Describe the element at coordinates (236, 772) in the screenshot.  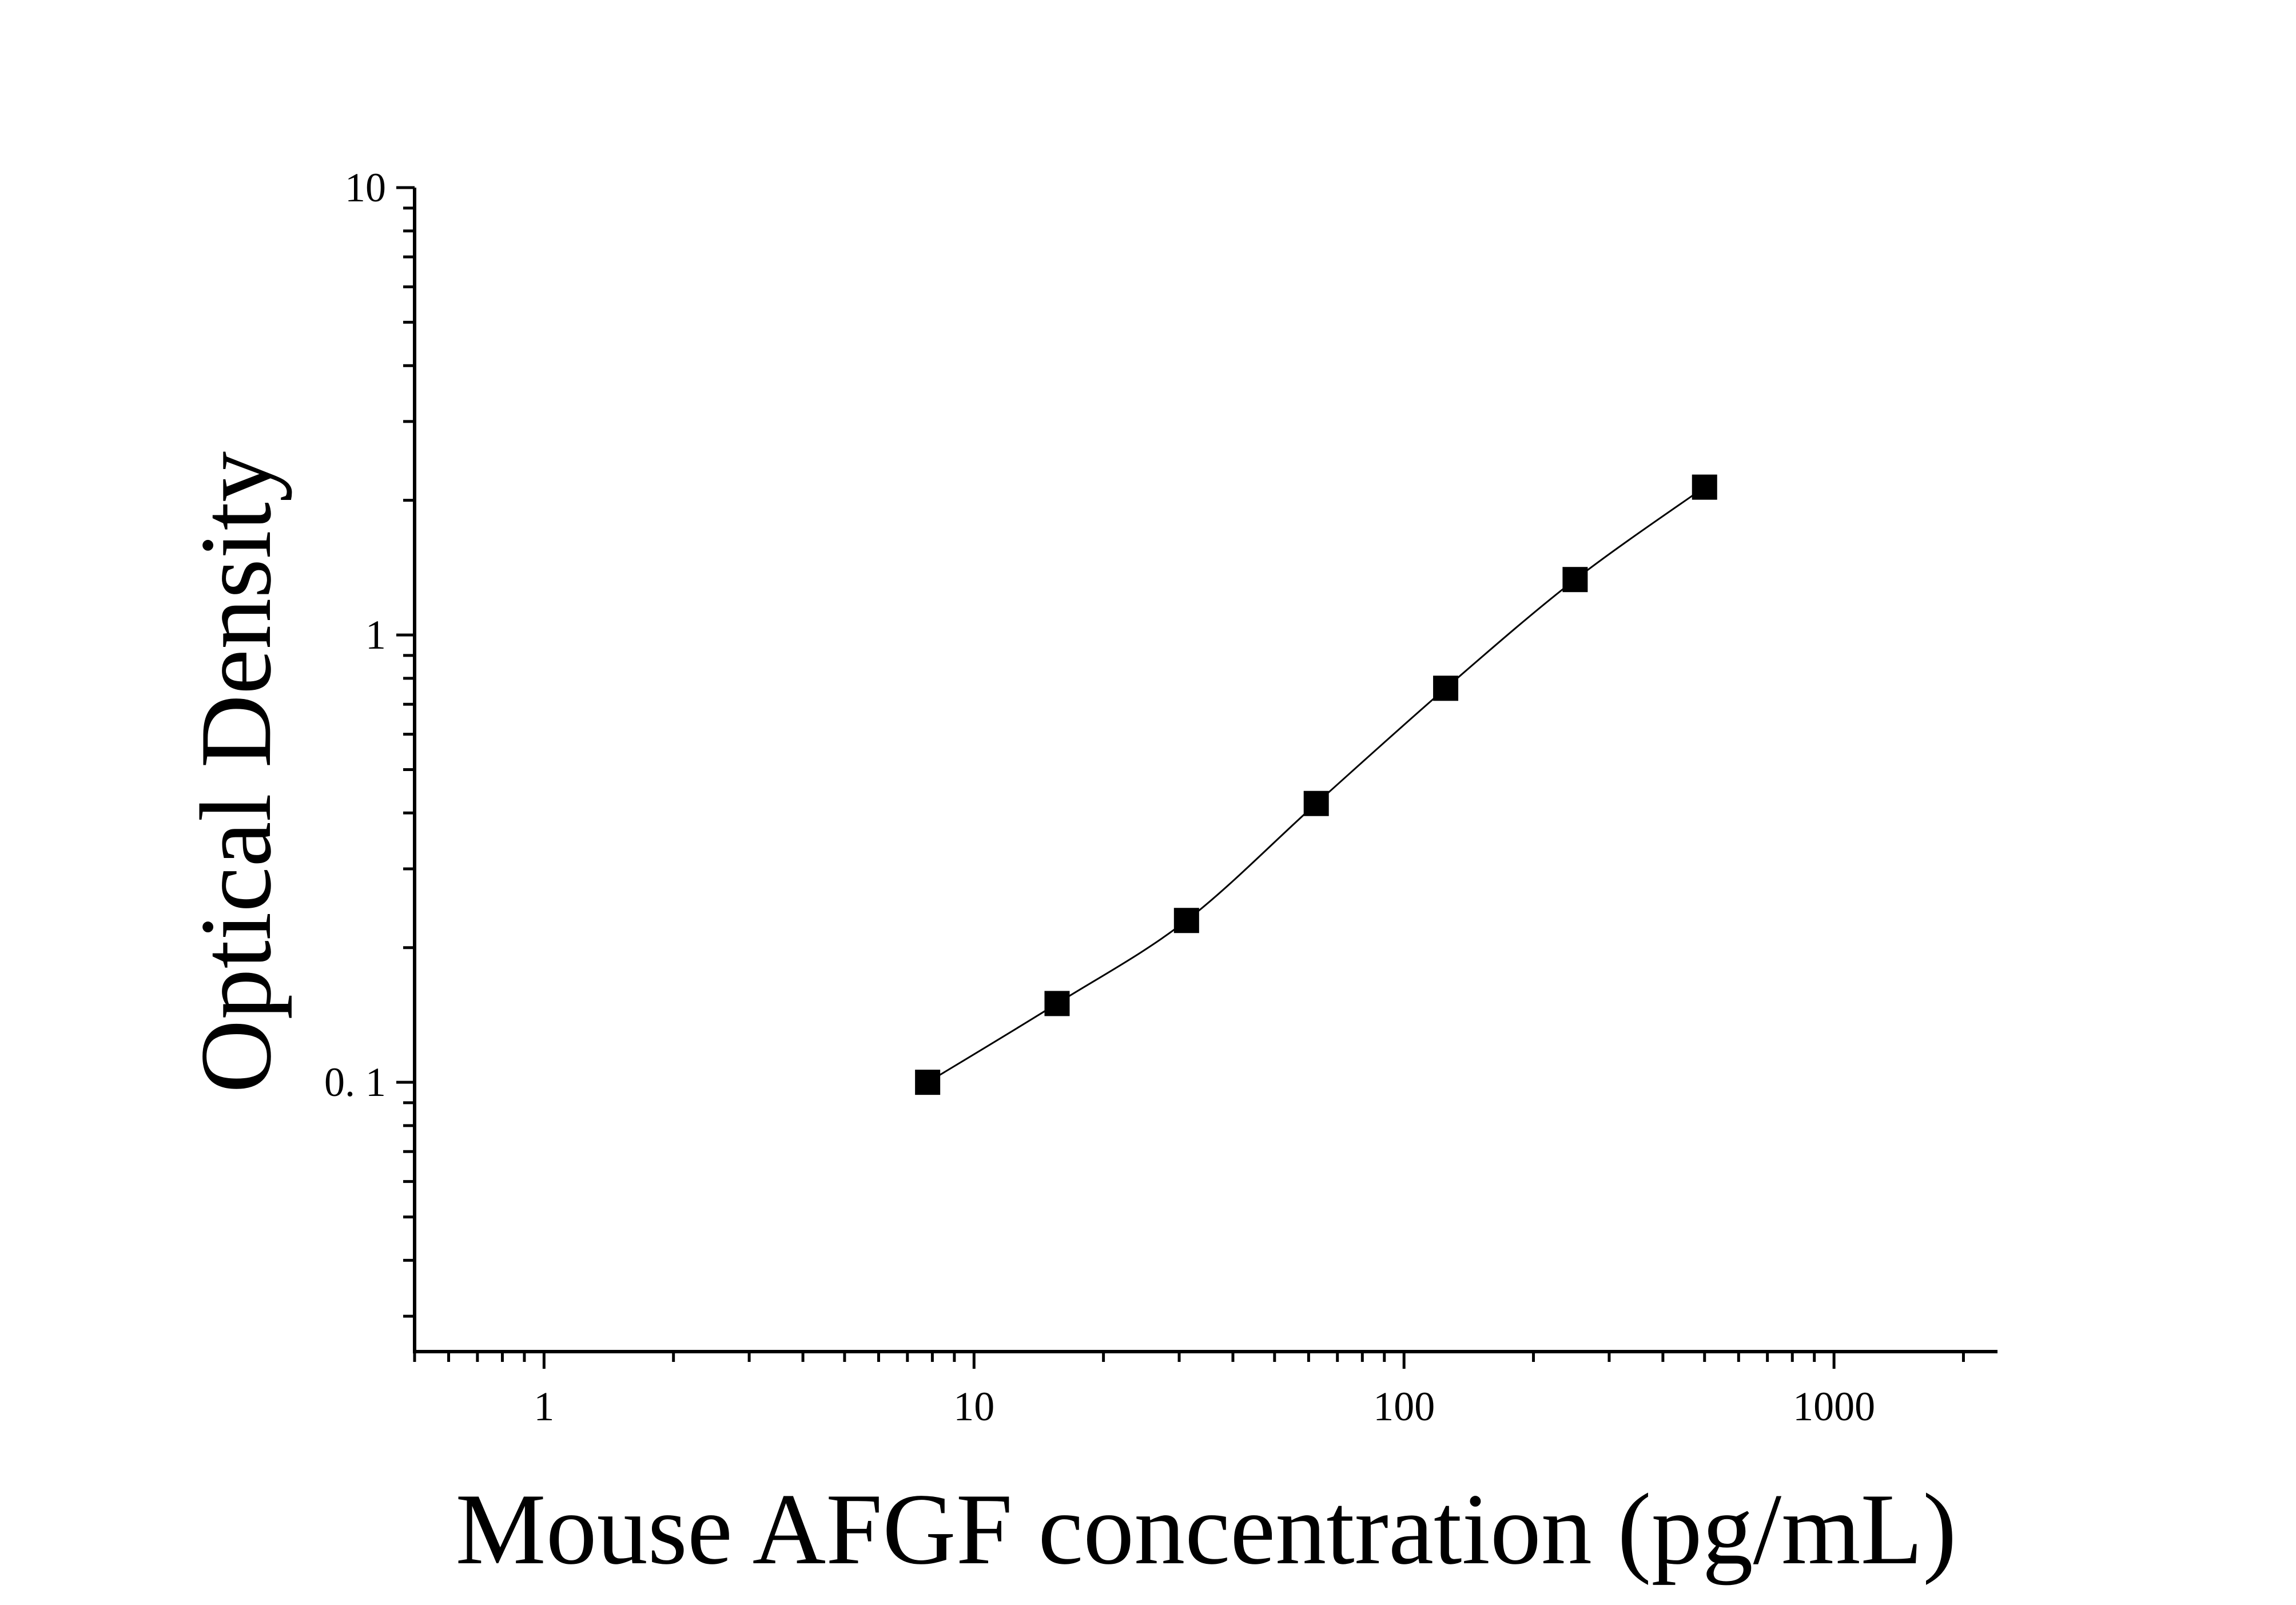
I see `y-axis-title: Optical Density` at that location.